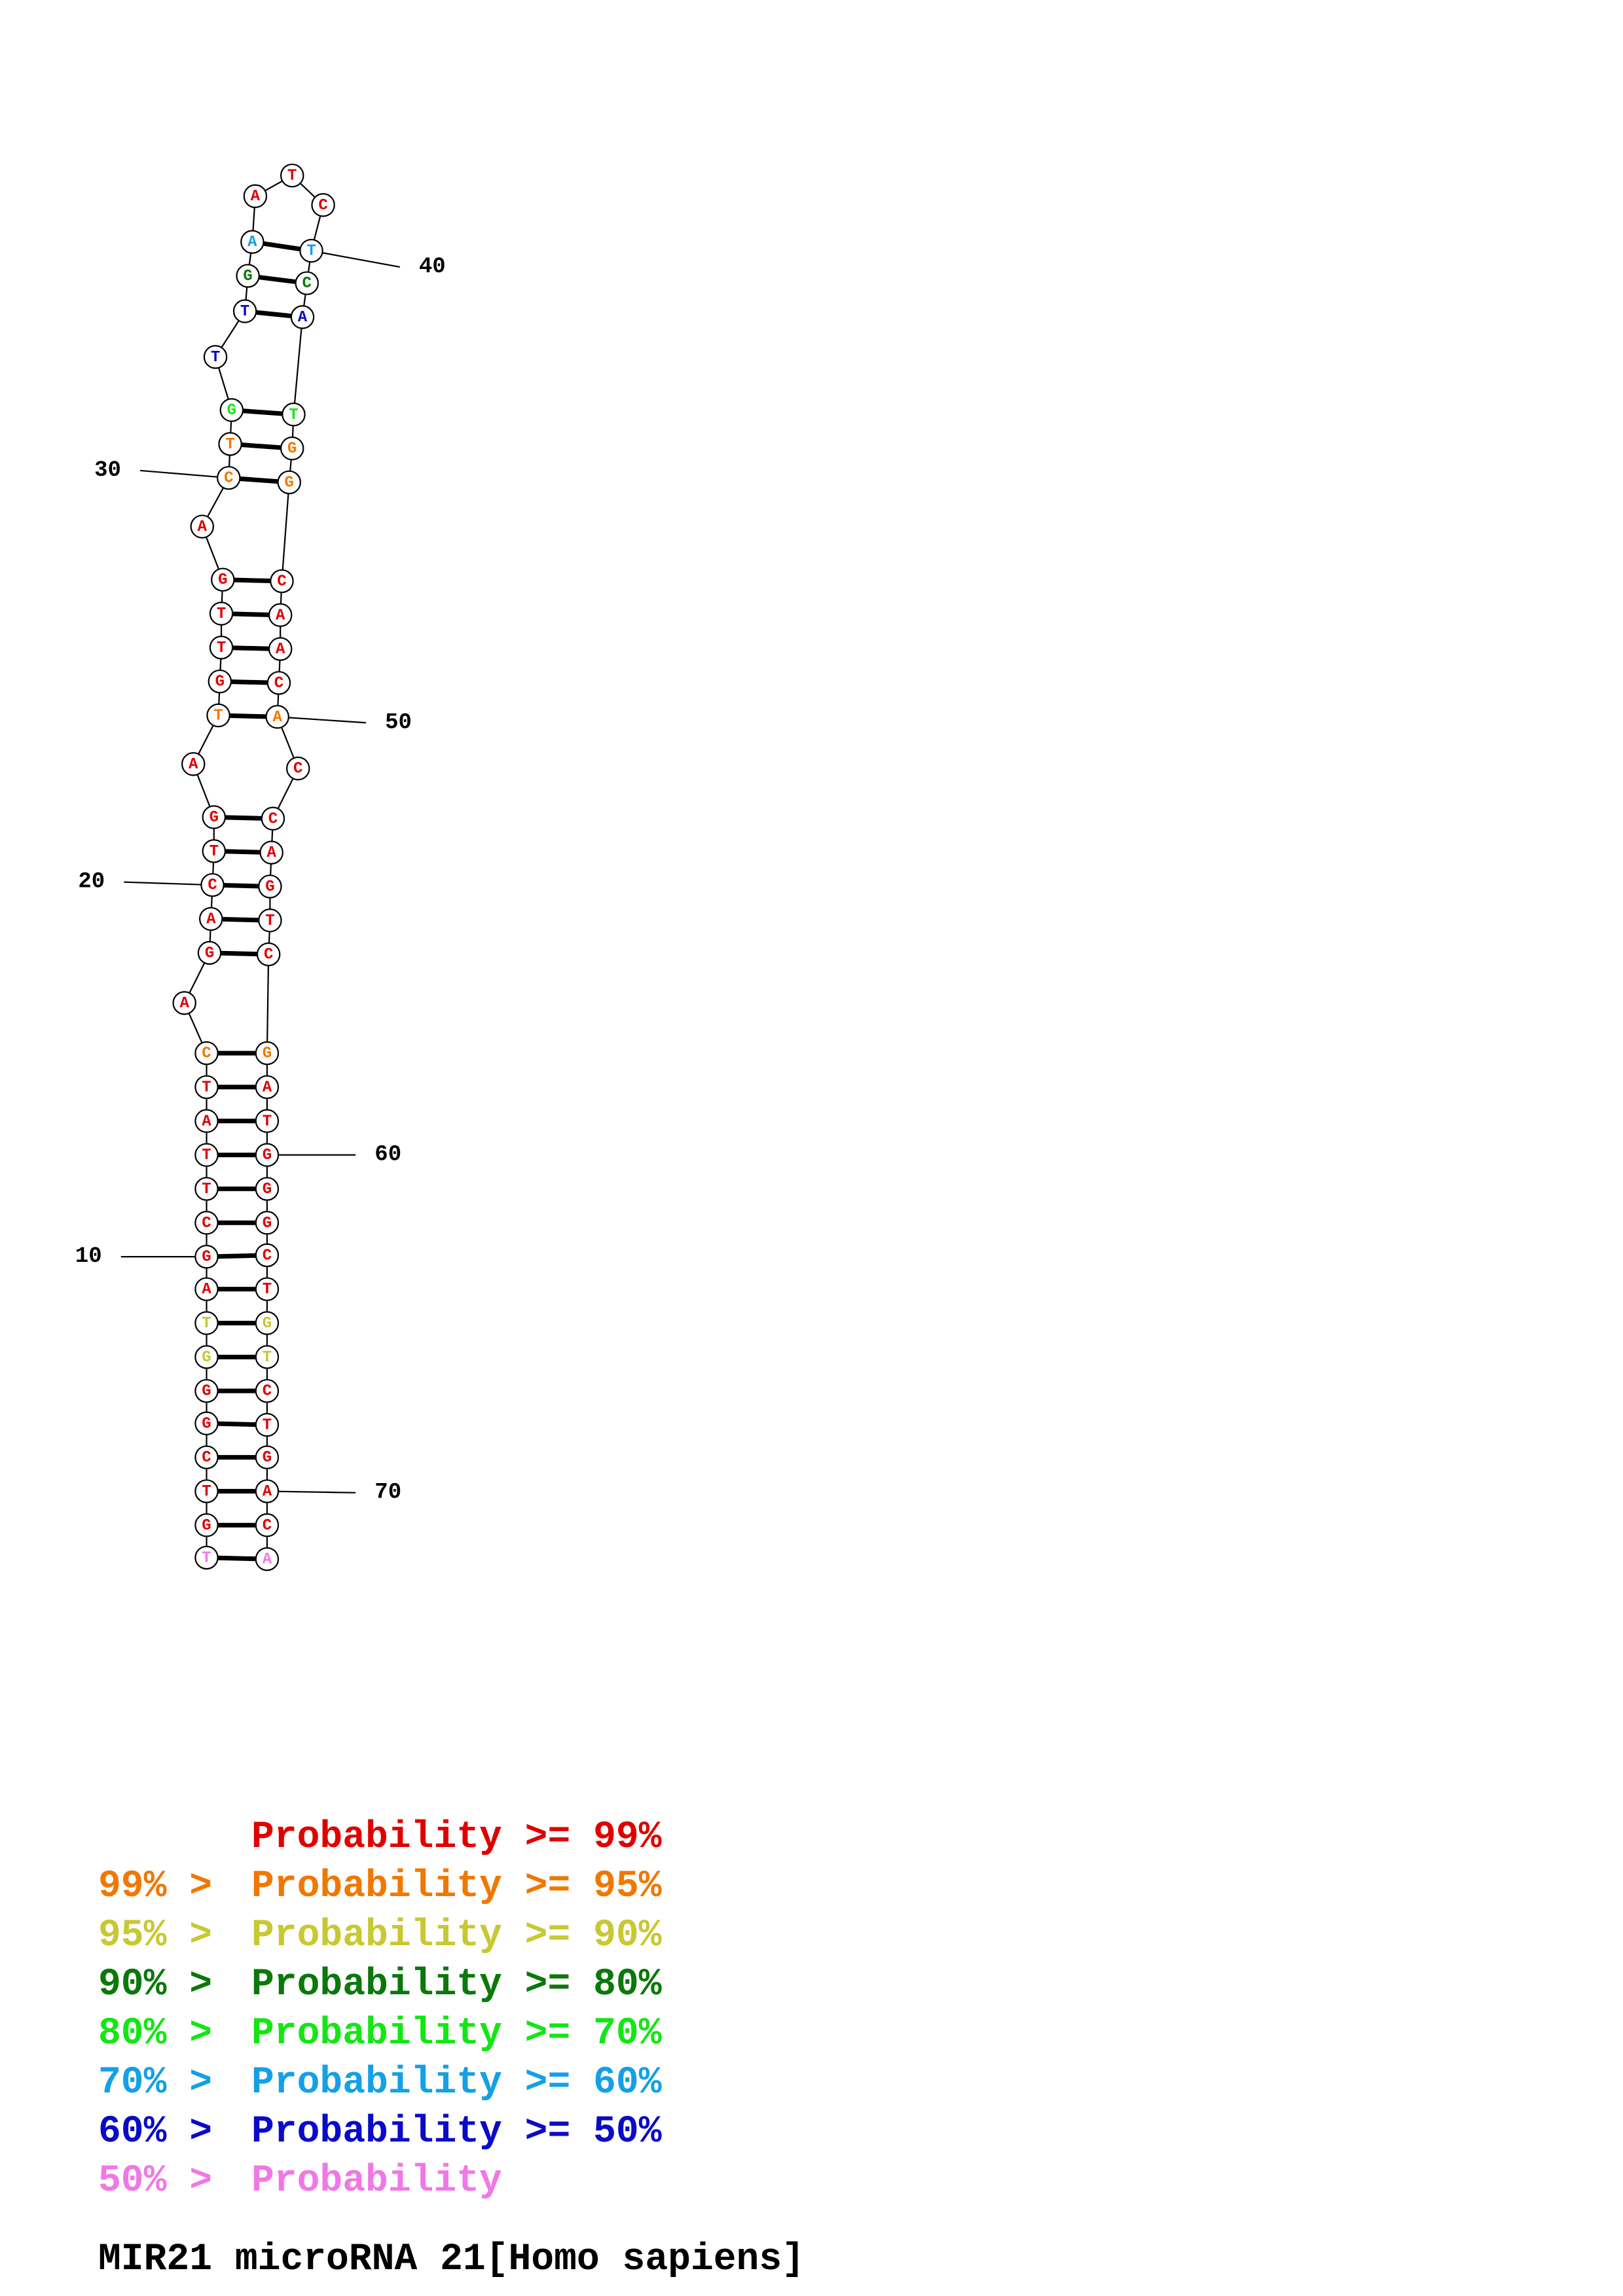  What do you see at coordinates (380, 2033) in the screenshot?
I see `legend-row: 80% > Probability >= 70%` at bounding box center [380, 2033].